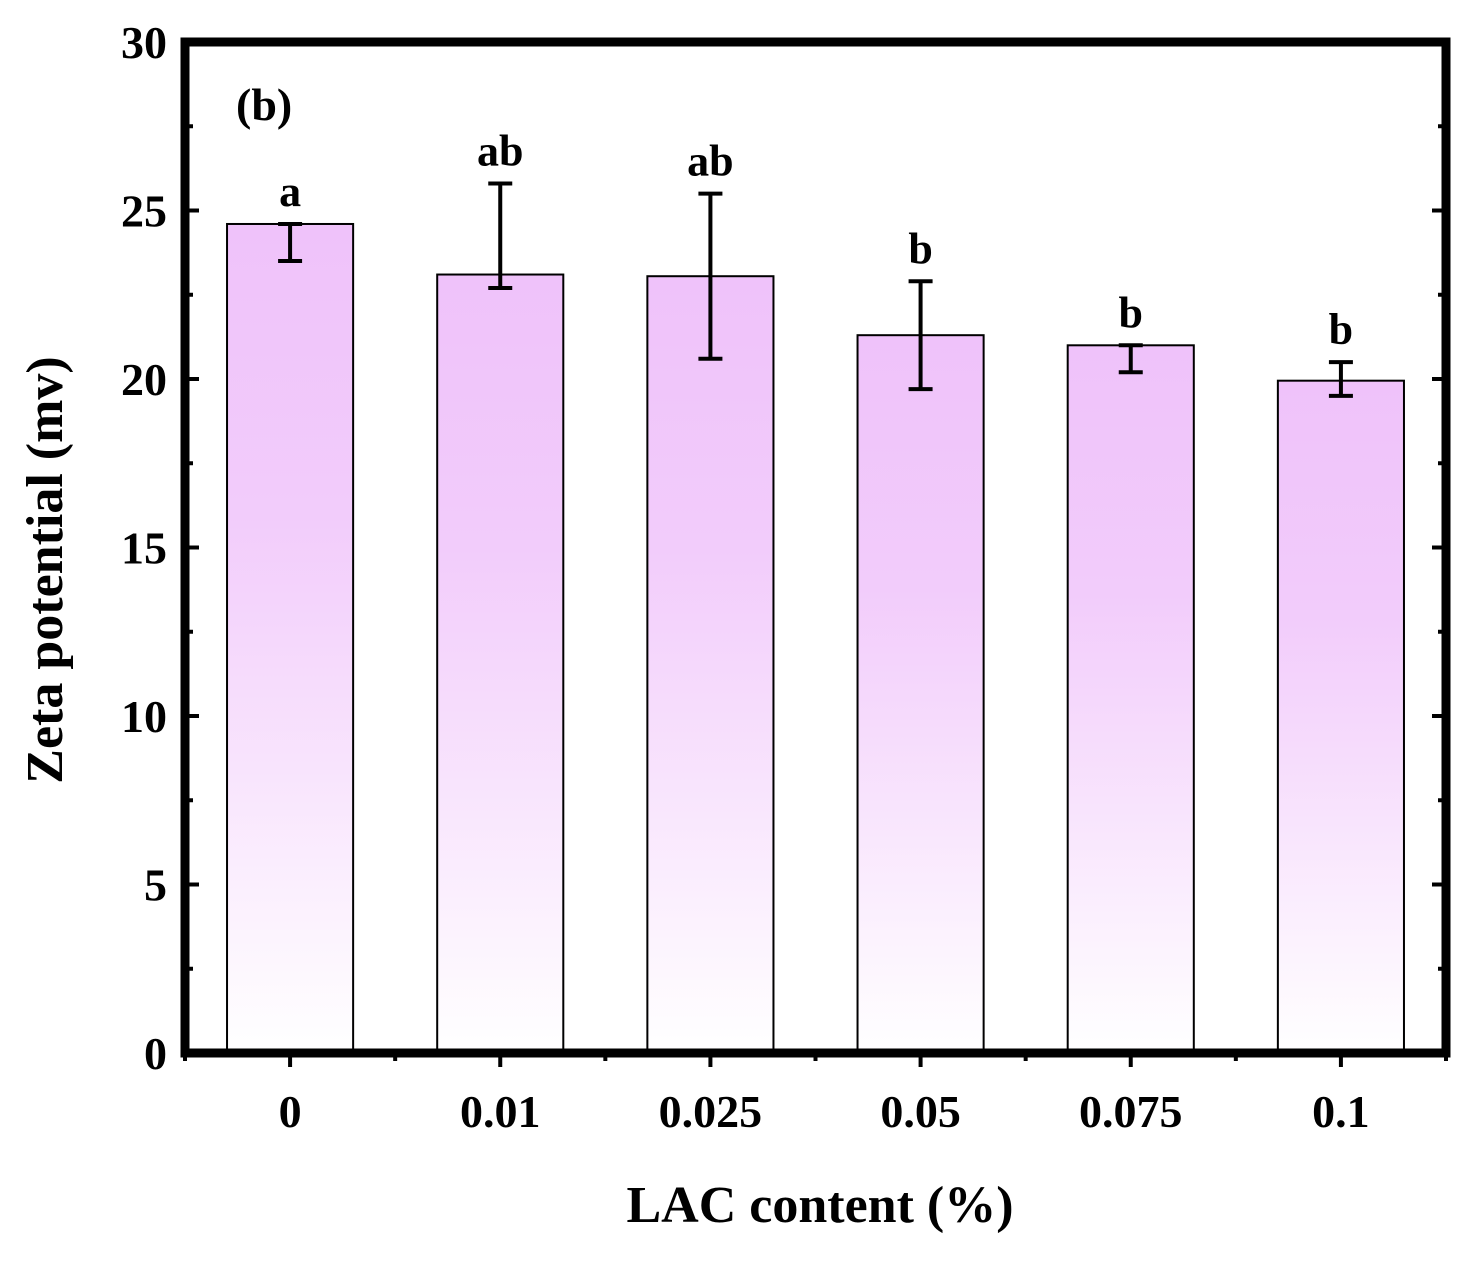 The width and height of the screenshot is (1459, 1269). Describe the element at coordinates (290, 1111) in the screenshot. I see `x-tick-label: 0` at that location.